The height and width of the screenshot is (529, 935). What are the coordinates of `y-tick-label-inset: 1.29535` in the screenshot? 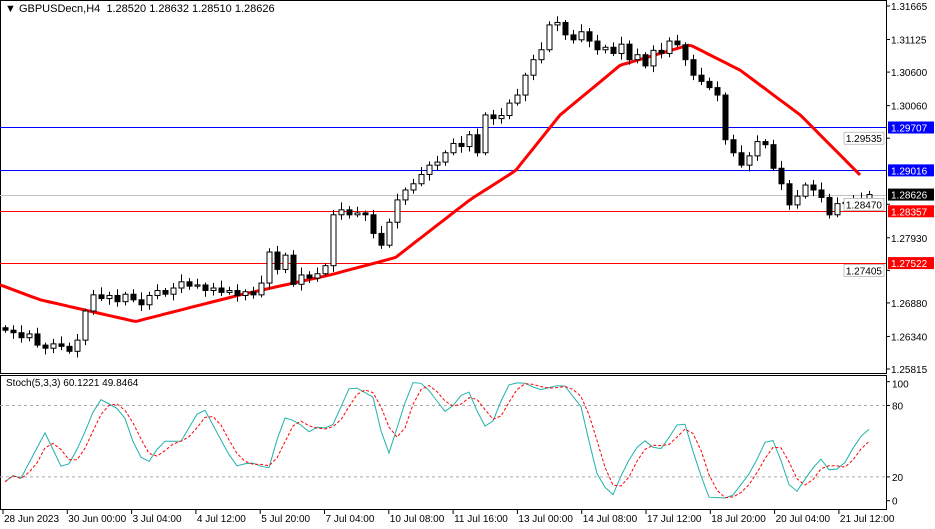 It's located at (864, 138).